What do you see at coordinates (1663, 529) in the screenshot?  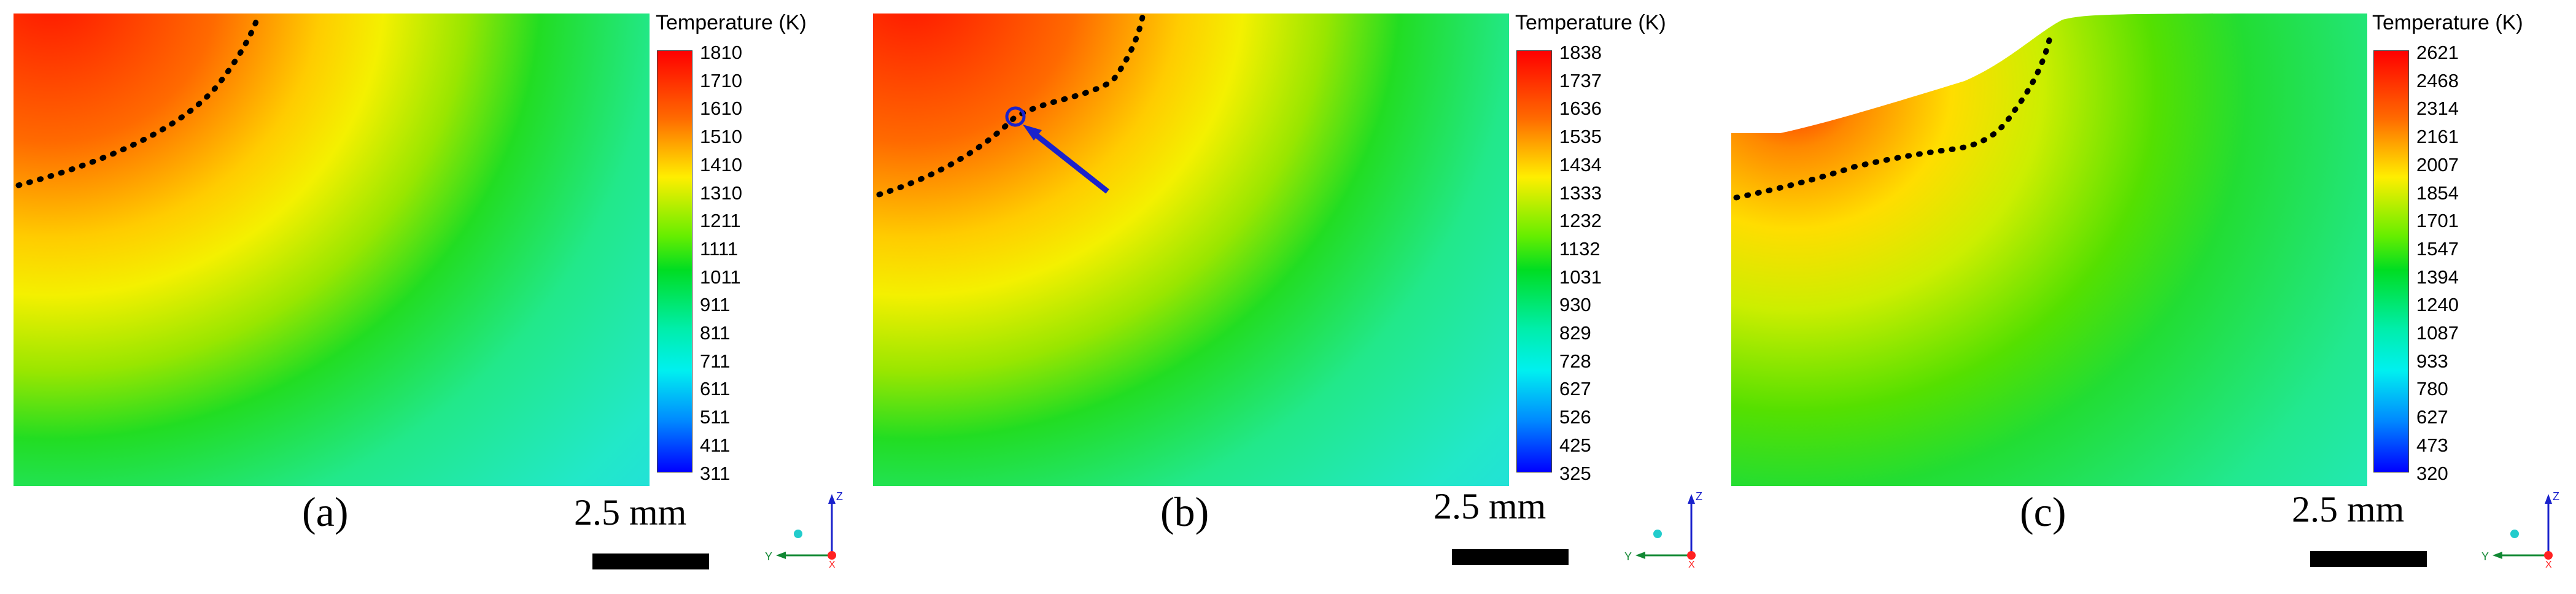 I see `coordinate-triad-b: Z Y X` at bounding box center [1663, 529].